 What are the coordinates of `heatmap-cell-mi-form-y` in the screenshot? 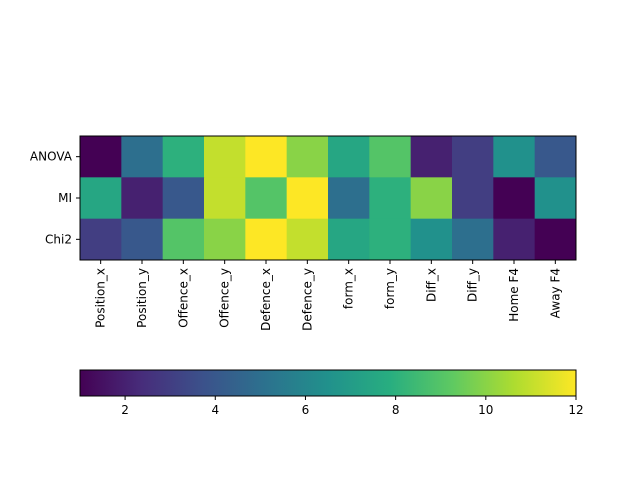 It's located at (390, 198).